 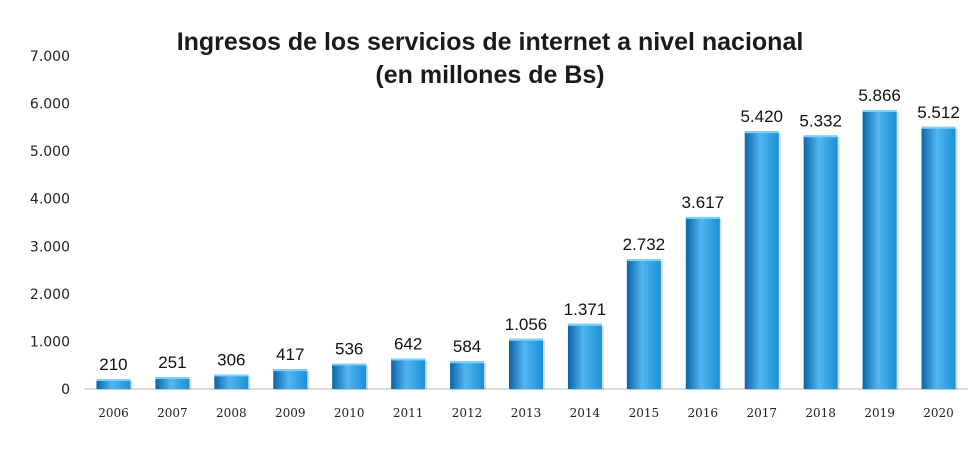 I want to click on y-tick-label: 5.000, so click(x=50, y=152).